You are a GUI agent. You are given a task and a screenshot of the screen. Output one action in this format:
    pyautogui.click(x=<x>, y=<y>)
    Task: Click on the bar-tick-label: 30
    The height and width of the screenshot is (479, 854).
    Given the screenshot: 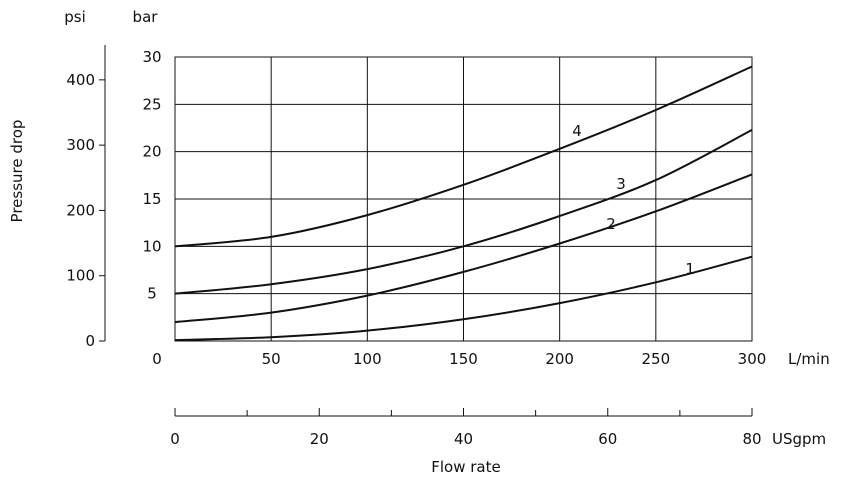 What is the action you would take?
    pyautogui.click(x=151, y=57)
    